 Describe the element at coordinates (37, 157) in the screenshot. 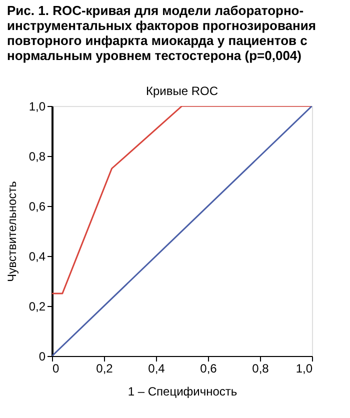

I see `y-tick-label: 0,8` at that location.